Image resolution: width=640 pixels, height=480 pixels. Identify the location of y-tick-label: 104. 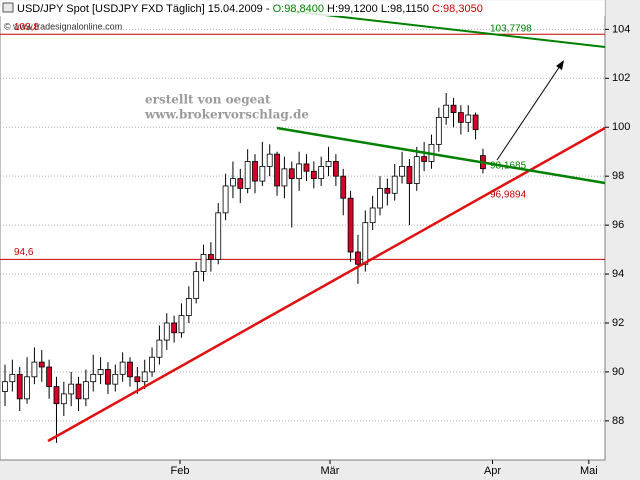
(621, 29).